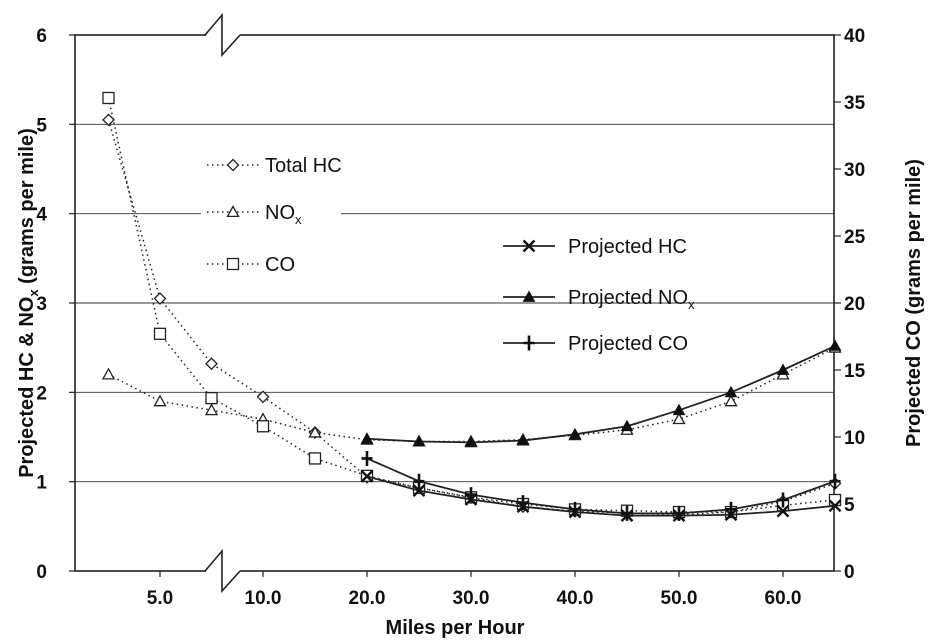 This screenshot has width=933, height=643. What do you see at coordinates (855, 103) in the screenshot?
I see `y-right-tick-label: 35` at bounding box center [855, 103].